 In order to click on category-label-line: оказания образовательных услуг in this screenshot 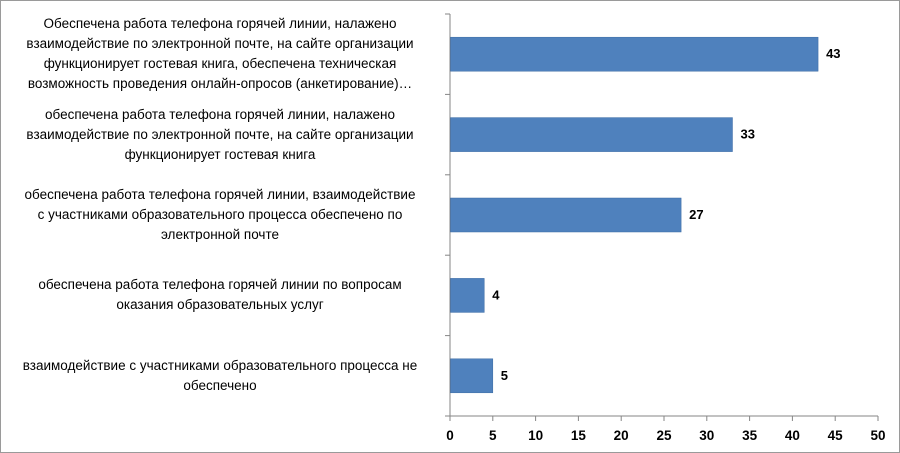, I will do `click(220, 305)`.